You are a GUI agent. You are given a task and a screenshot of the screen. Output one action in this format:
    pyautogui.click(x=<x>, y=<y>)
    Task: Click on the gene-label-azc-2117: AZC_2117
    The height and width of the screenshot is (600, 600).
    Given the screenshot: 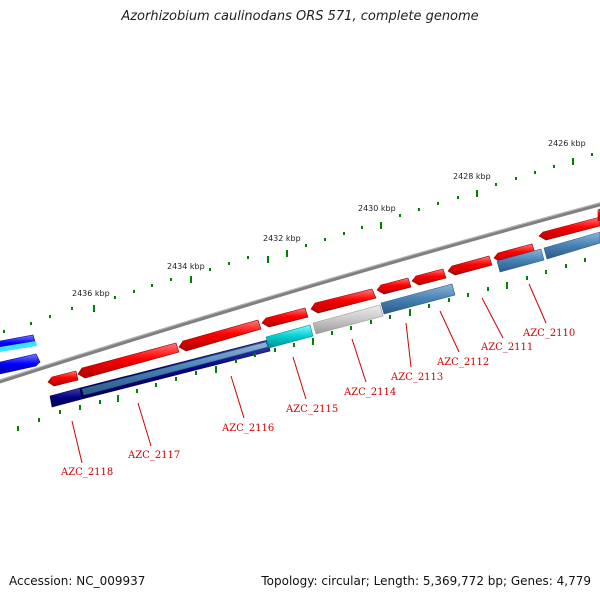 What is the action you would take?
    pyautogui.click(x=153, y=455)
    